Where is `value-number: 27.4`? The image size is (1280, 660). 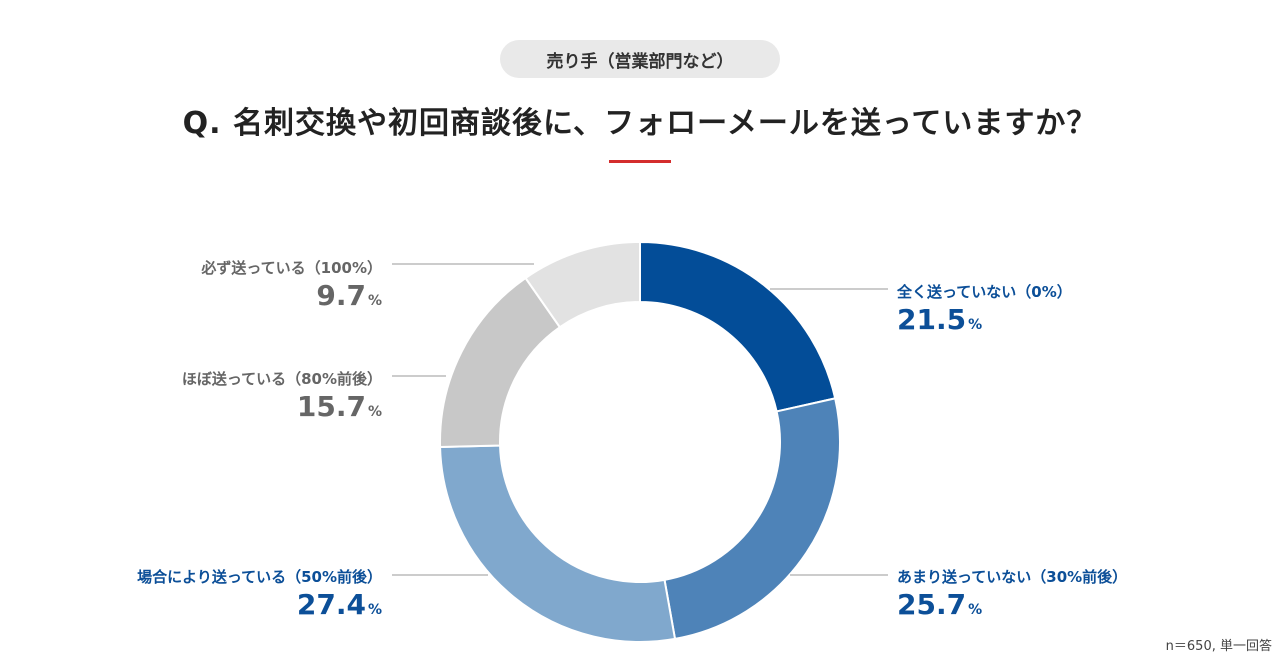
value-number: 27.4 is located at coordinates (331, 604).